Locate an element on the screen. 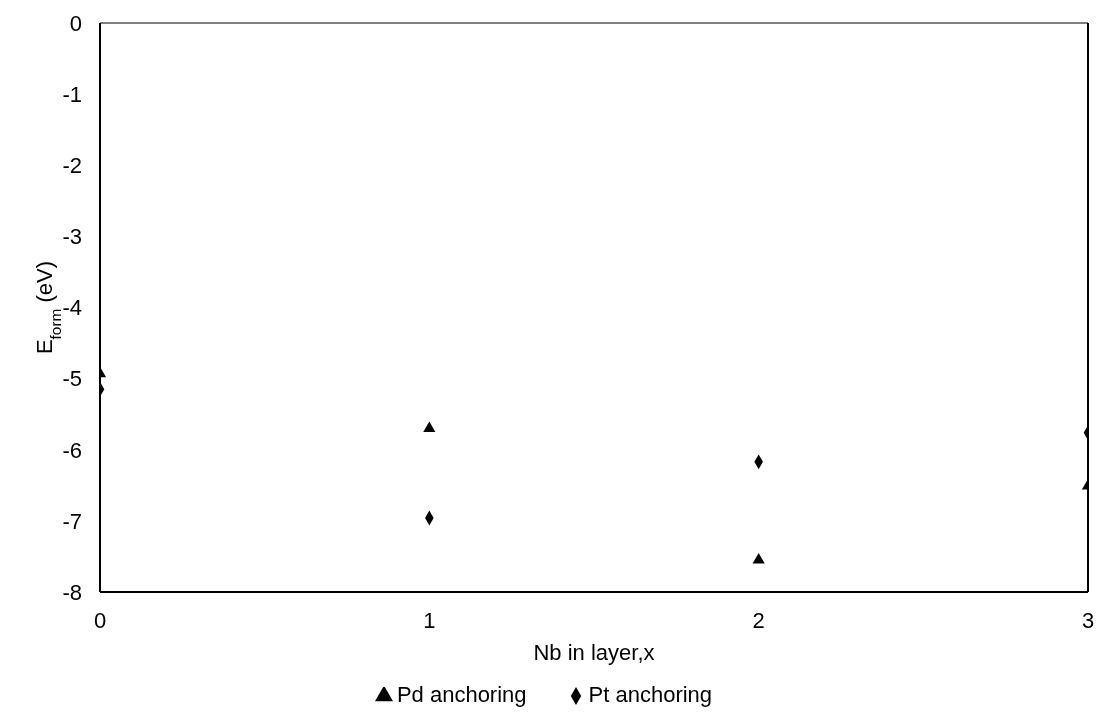 The height and width of the screenshot is (724, 1109). y-tick-label: -8 is located at coordinates (72, 592).